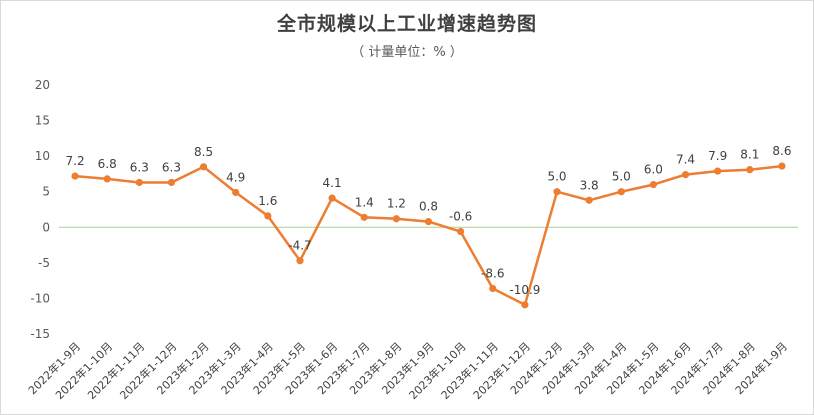 The width and height of the screenshot is (814, 415). What do you see at coordinates (107, 164) in the screenshot?
I see `data-label: 6.8` at bounding box center [107, 164].